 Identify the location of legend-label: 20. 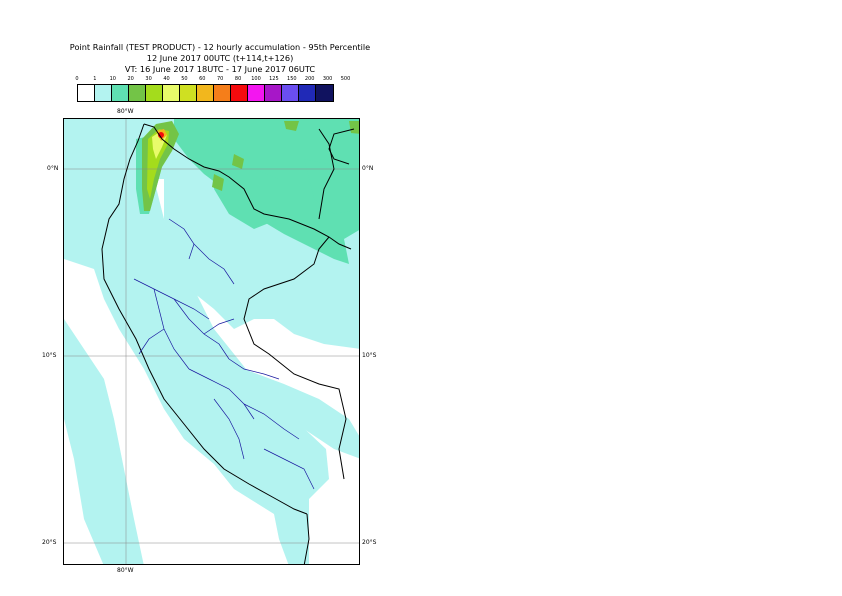
(130, 79).